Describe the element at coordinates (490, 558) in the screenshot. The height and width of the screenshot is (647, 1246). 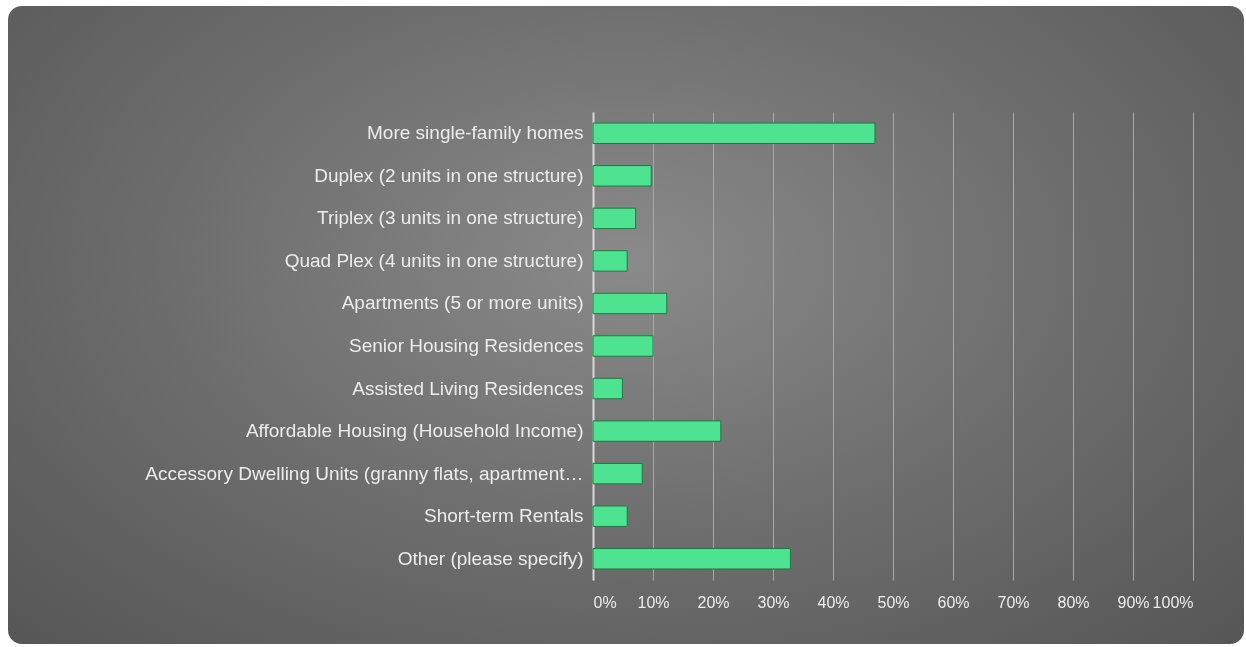
I see `y-tick-label: Other (please specify)` at that location.